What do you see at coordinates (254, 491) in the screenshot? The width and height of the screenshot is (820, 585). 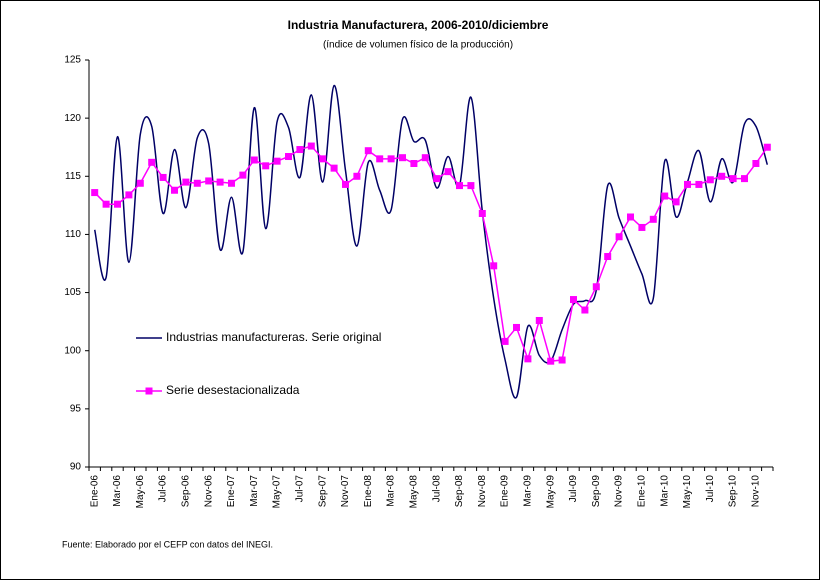 I see `x-tick-label: Mar-07` at bounding box center [254, 491].